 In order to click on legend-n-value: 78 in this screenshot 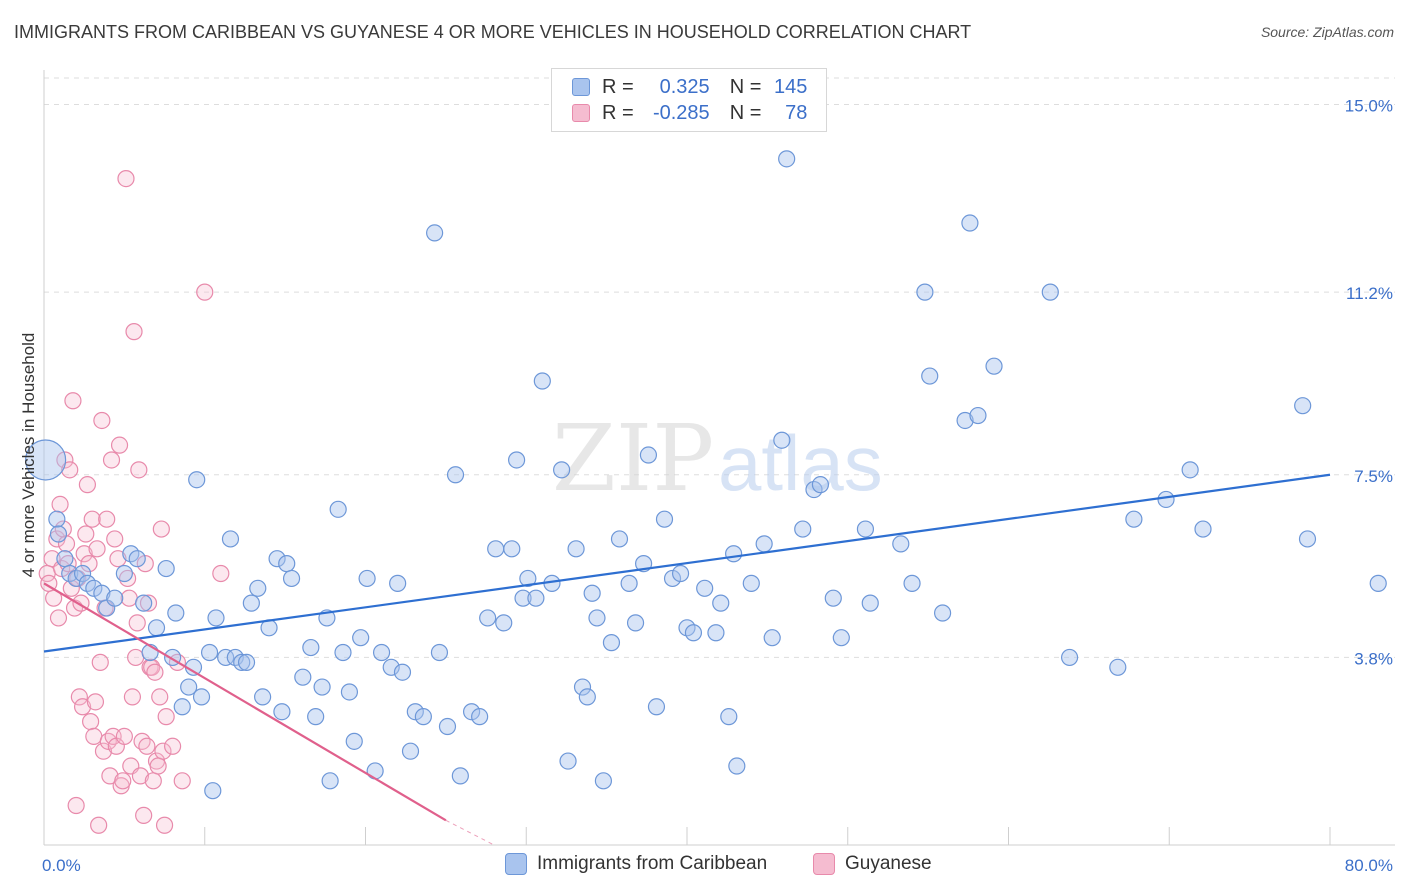, I will do `click(796, 112)`.